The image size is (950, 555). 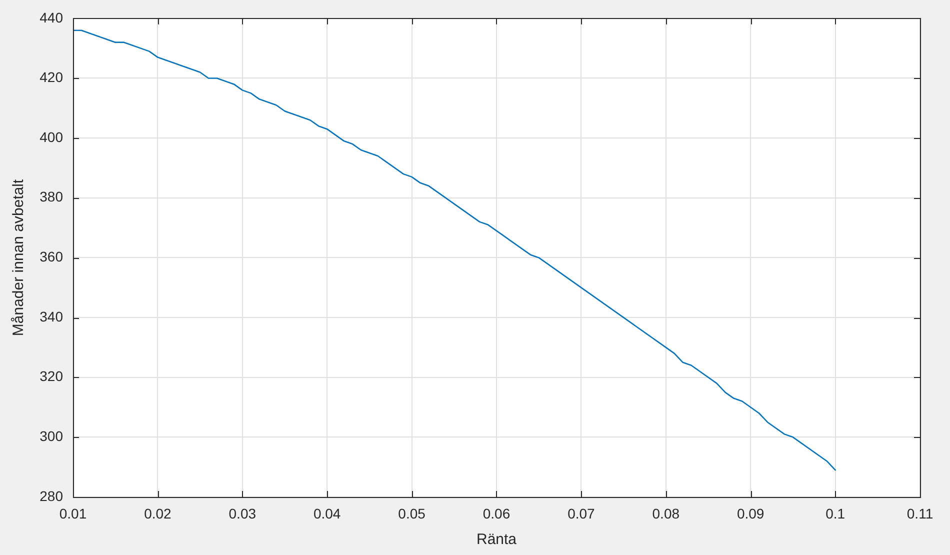 I want to click on x-tick-label: 0.01, so click(x=73, y=513).